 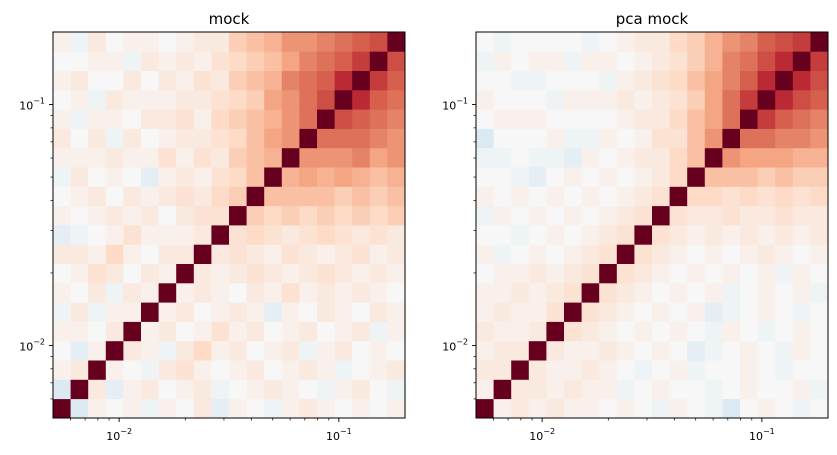 I want to click on y-tick-label: 10−1, so click(x=455, y=105).